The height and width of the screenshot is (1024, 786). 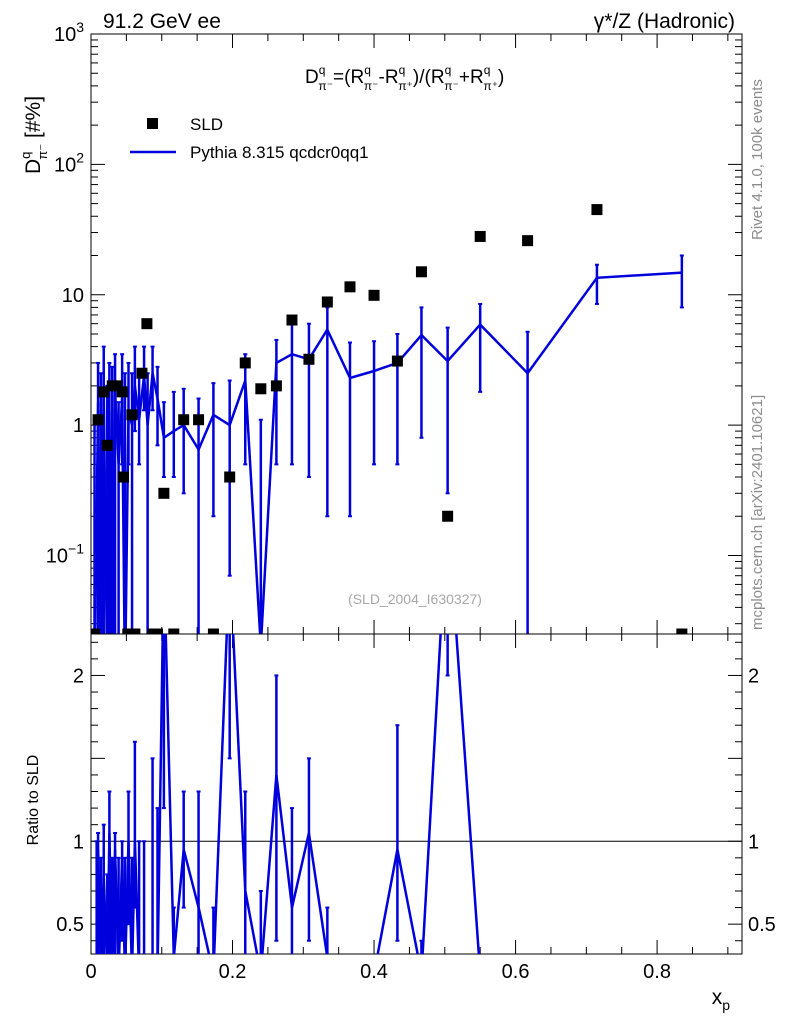 I want to click on ratio-y-tick-label: 0.5, so click(x=70, y=925).